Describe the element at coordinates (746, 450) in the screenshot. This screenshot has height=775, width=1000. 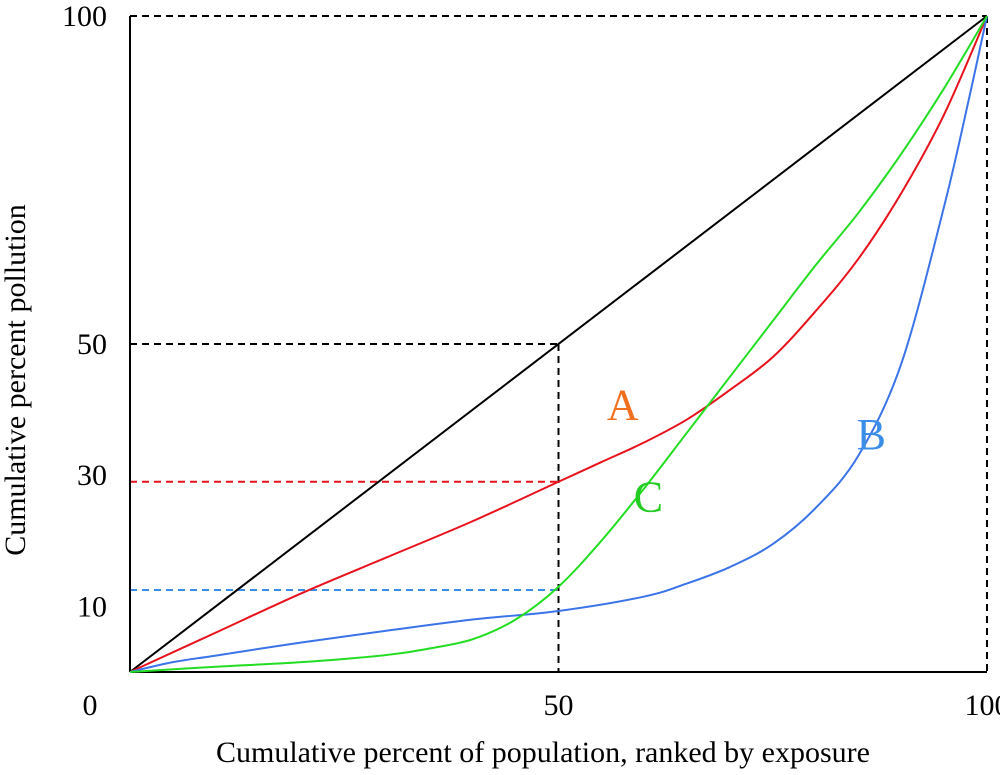
I see `series-labels: A B C` at that location.